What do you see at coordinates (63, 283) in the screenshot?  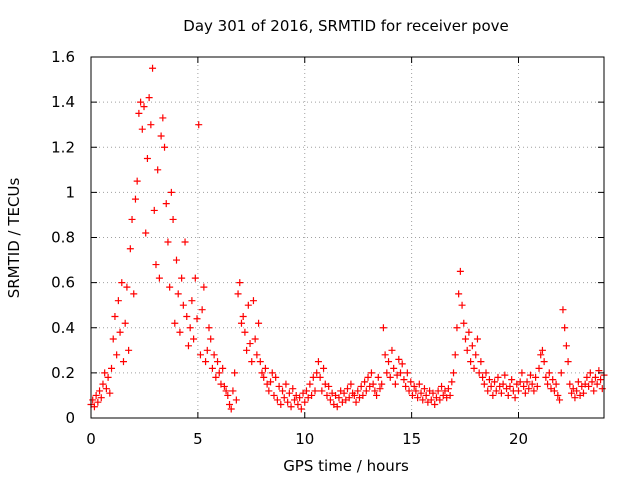 I see `y-tick-label: 0.6` at bounding box center [63, 283].